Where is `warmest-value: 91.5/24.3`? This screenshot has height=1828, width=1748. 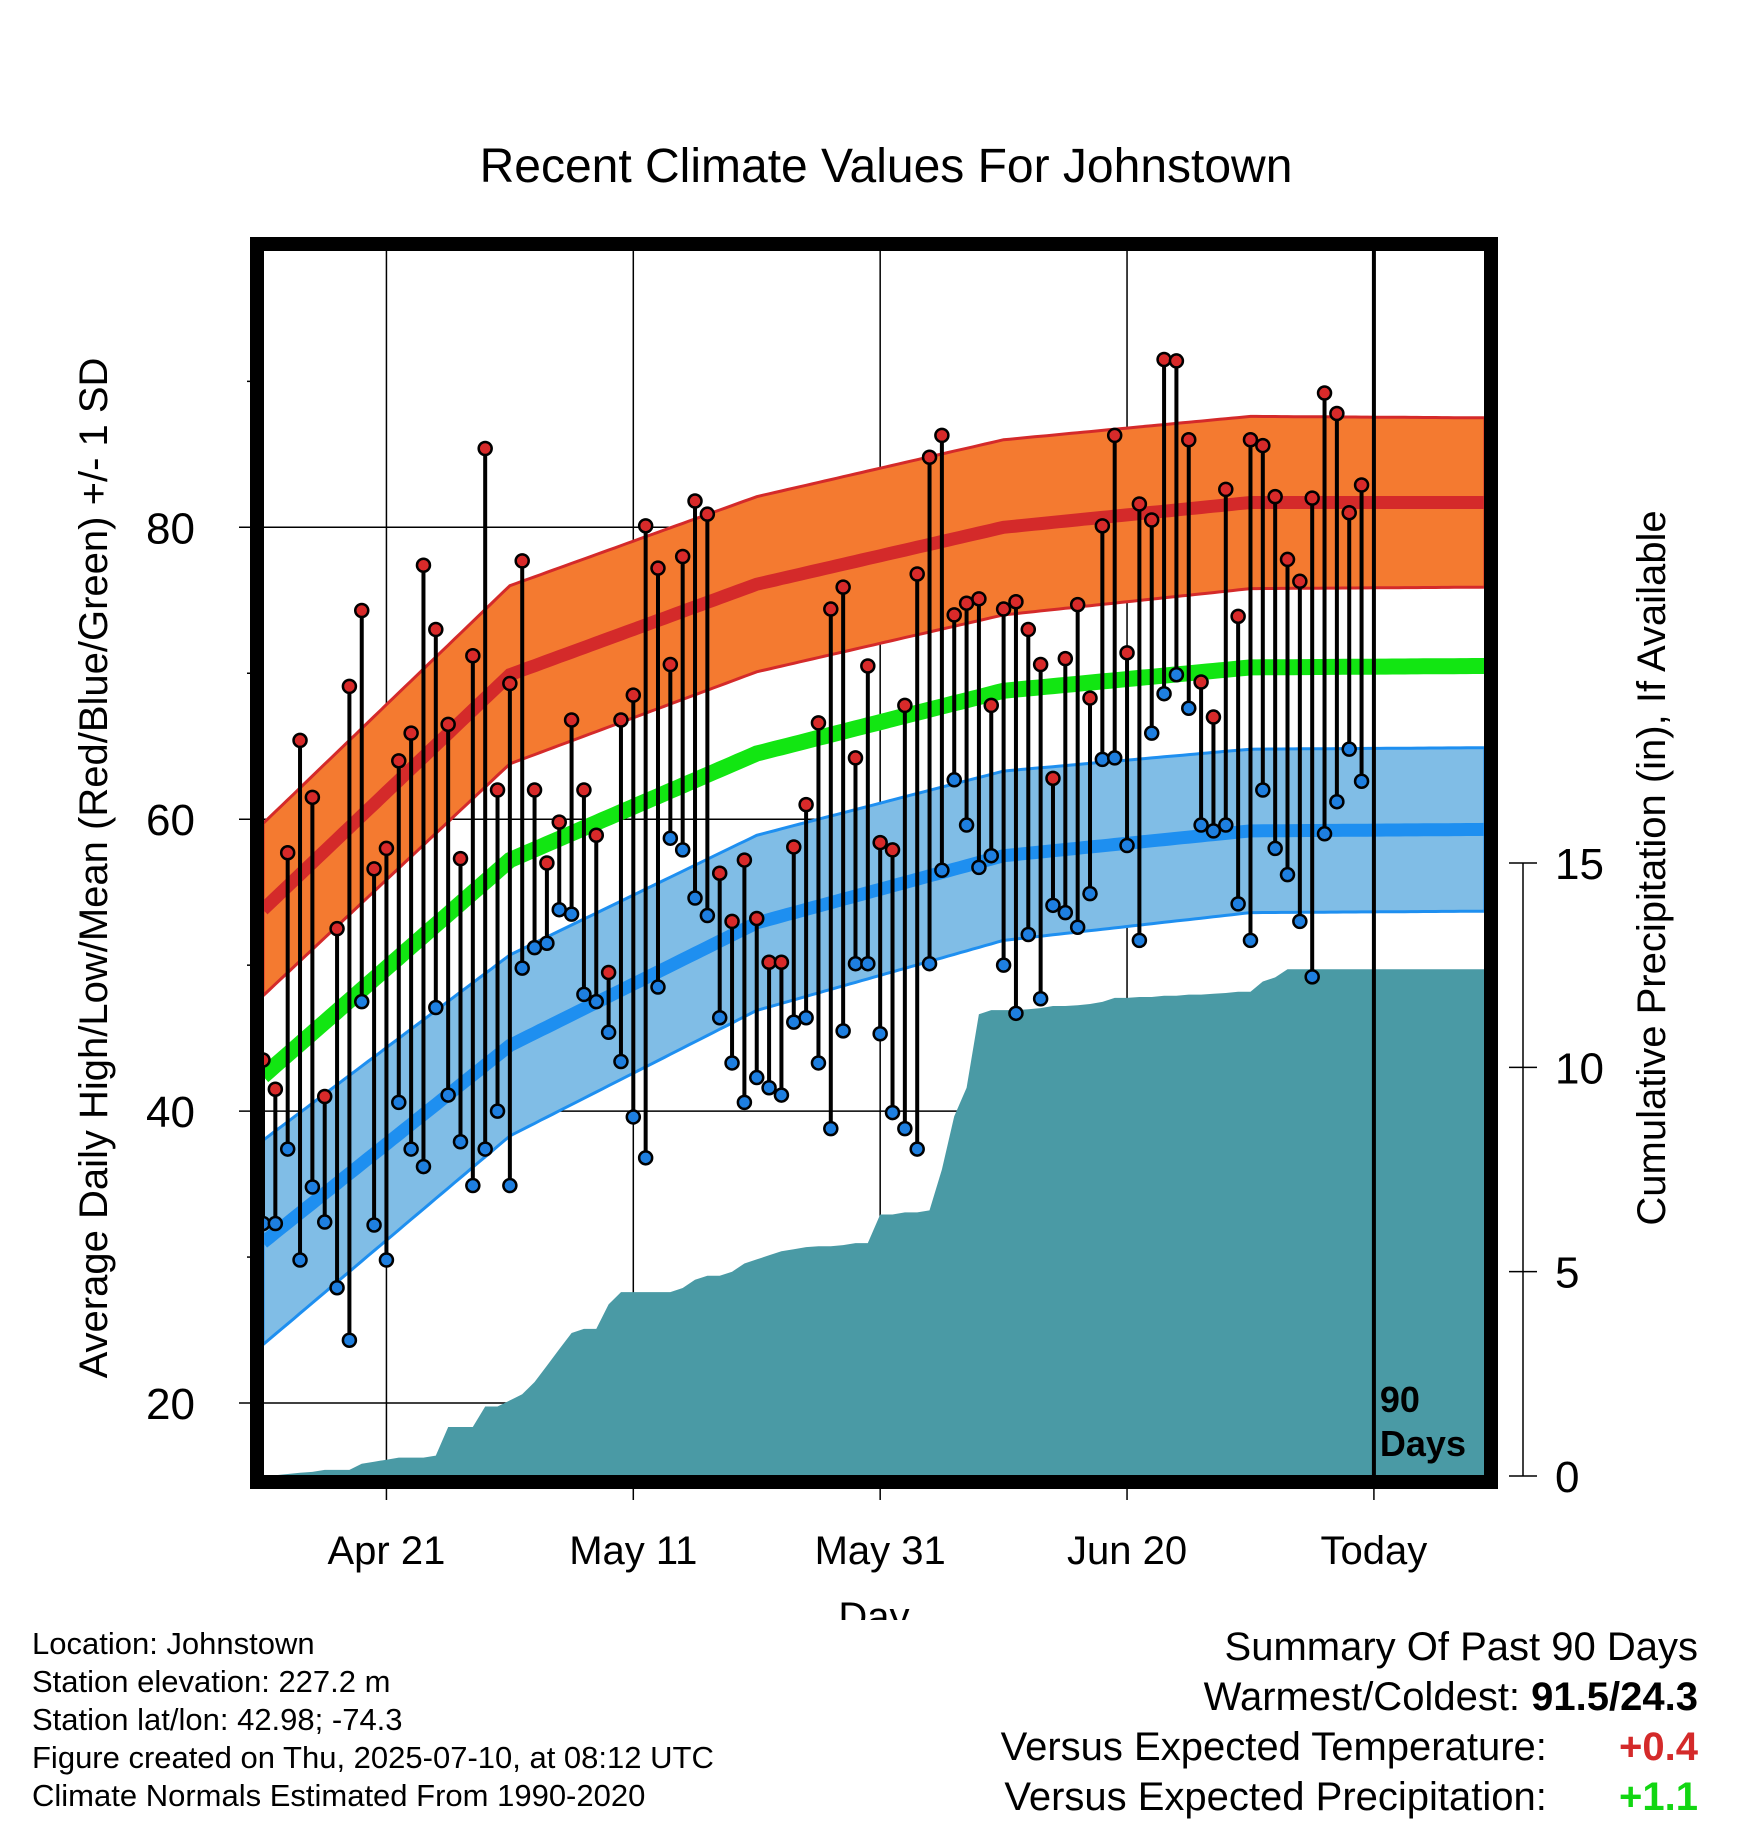
warmest-value: 91.5/24.3 is located at coordinates (1614, 1697).